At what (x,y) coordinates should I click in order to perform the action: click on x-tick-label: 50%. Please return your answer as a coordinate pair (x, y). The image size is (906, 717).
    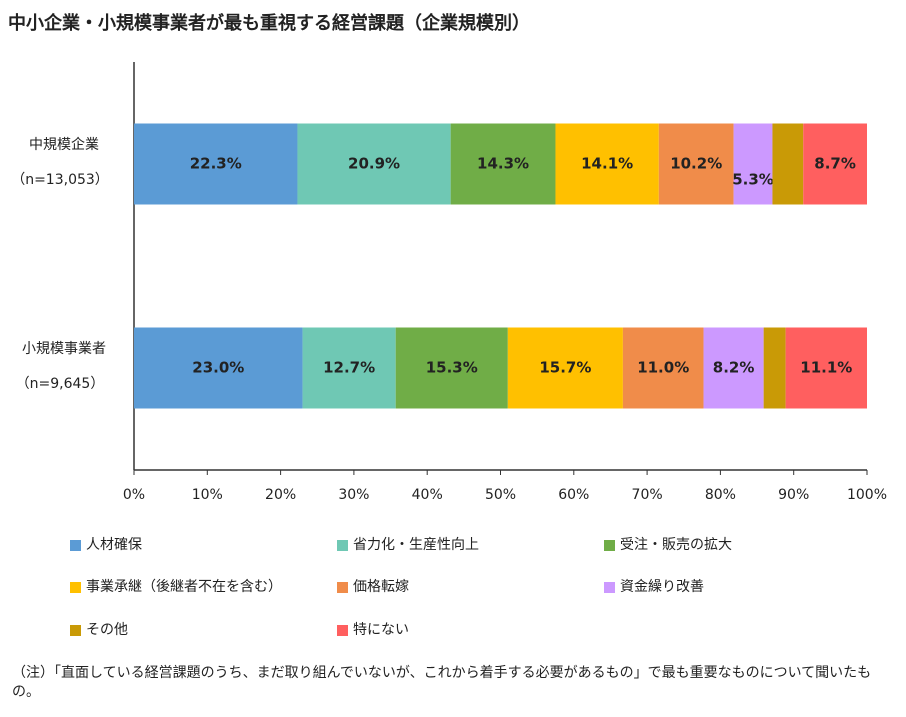
    Looking at the image, I should click on (500, 495).